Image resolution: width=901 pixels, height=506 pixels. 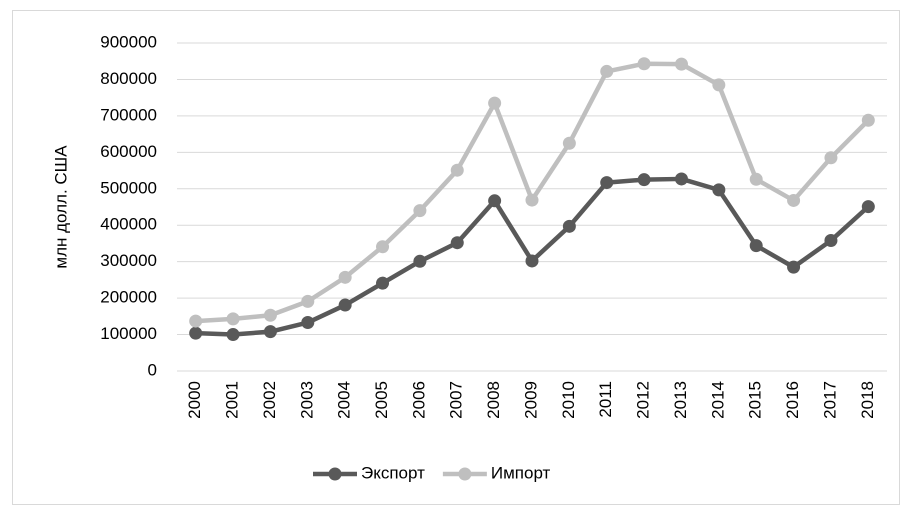 What do you see at coordinates (344, 400) in the screenshot?
I see `x-tick-label: 2004` at bounding box center [344, 400].